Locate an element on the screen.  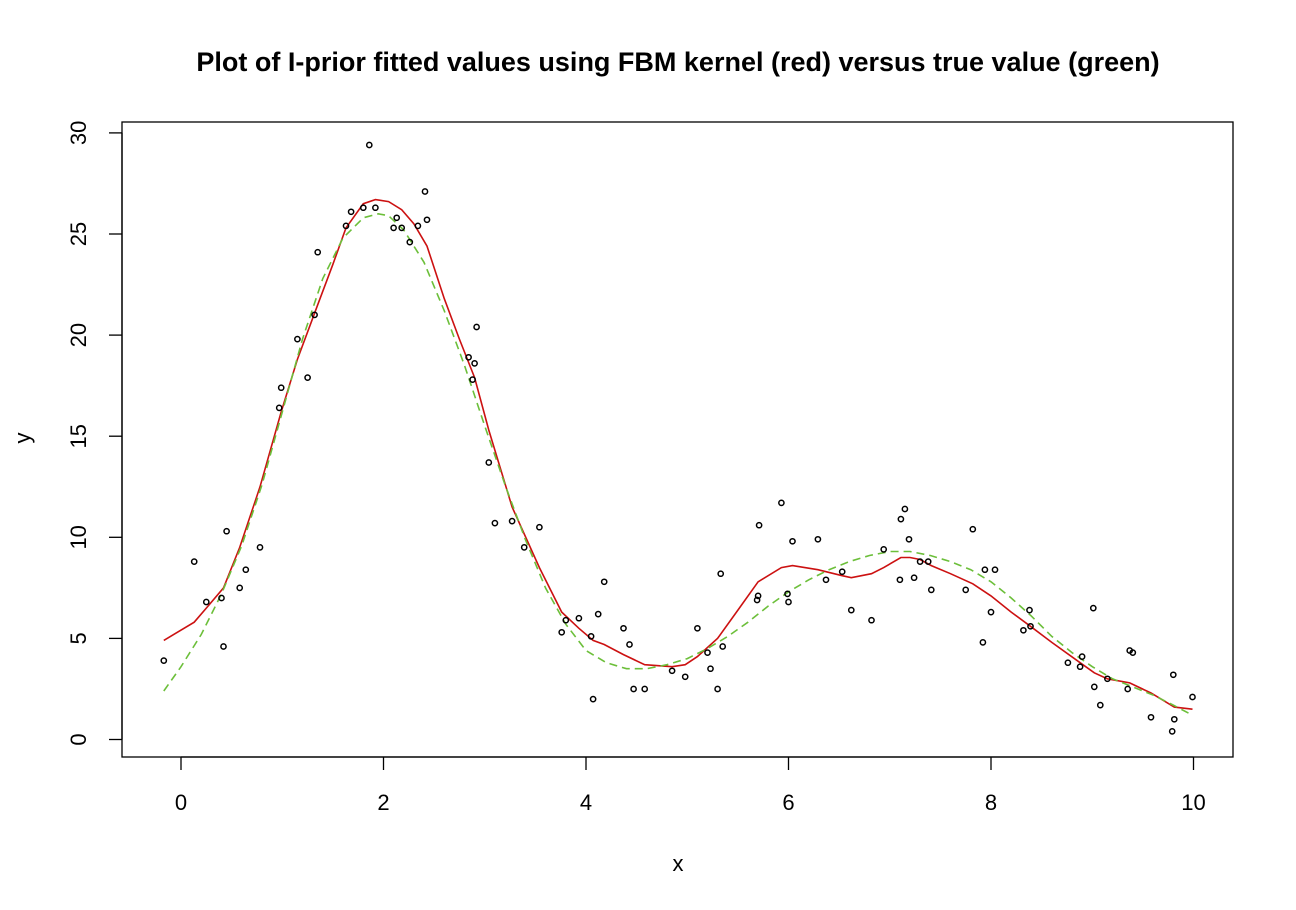
y-tick-label: 15 is located at coordinates (78, 436).